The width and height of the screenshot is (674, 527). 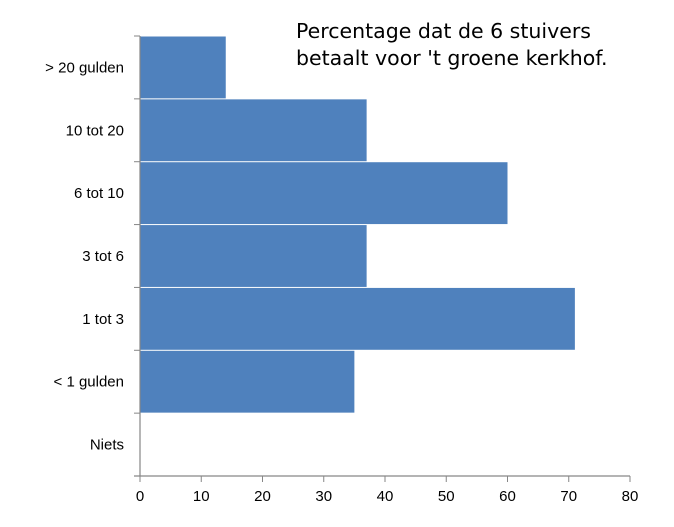 I want to click on x-tick-label: 30, so click(x=323, y=496).